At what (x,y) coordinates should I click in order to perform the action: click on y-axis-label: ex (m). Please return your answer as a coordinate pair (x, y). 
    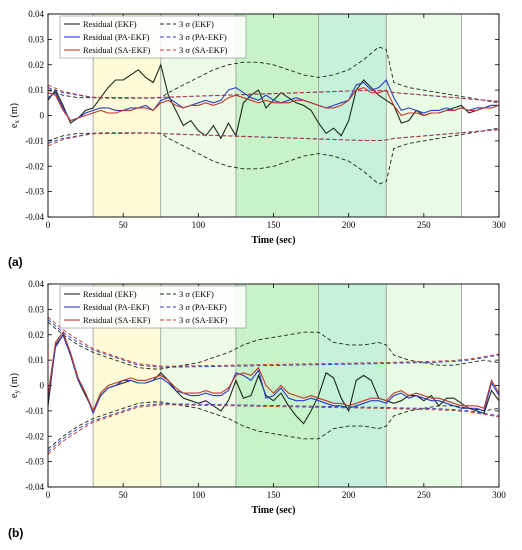
    Looking at the image, I should click on (15, 115).